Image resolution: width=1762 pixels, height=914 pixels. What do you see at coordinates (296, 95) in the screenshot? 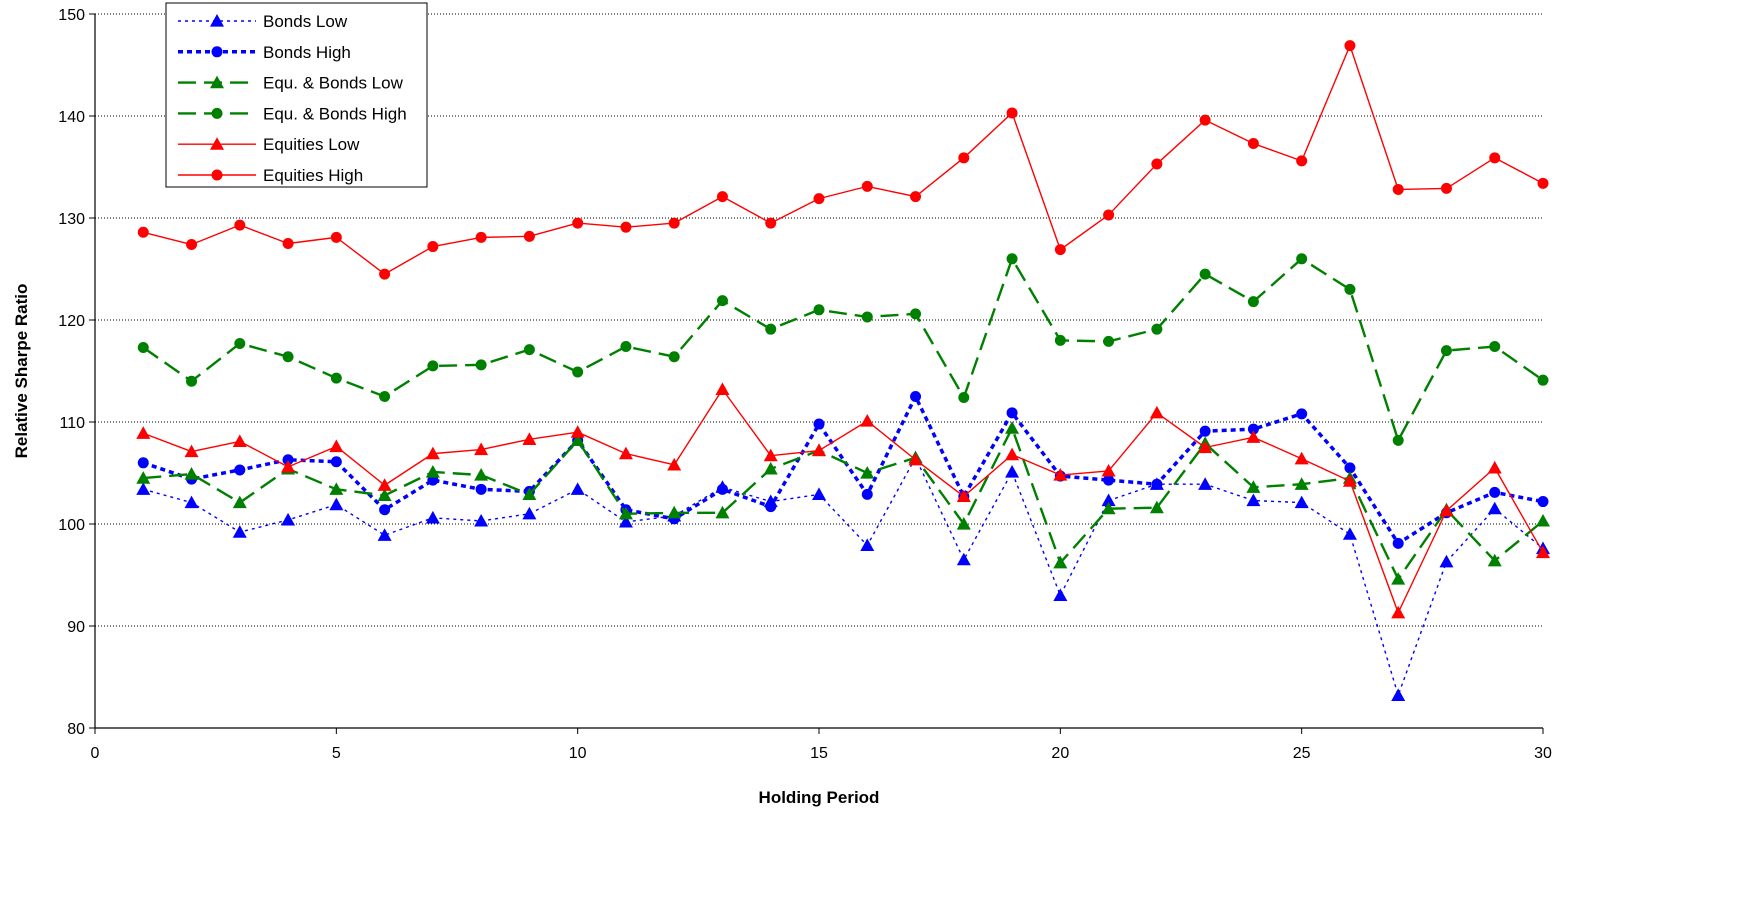
I see `legend-box` at bounding box center [296, 95].